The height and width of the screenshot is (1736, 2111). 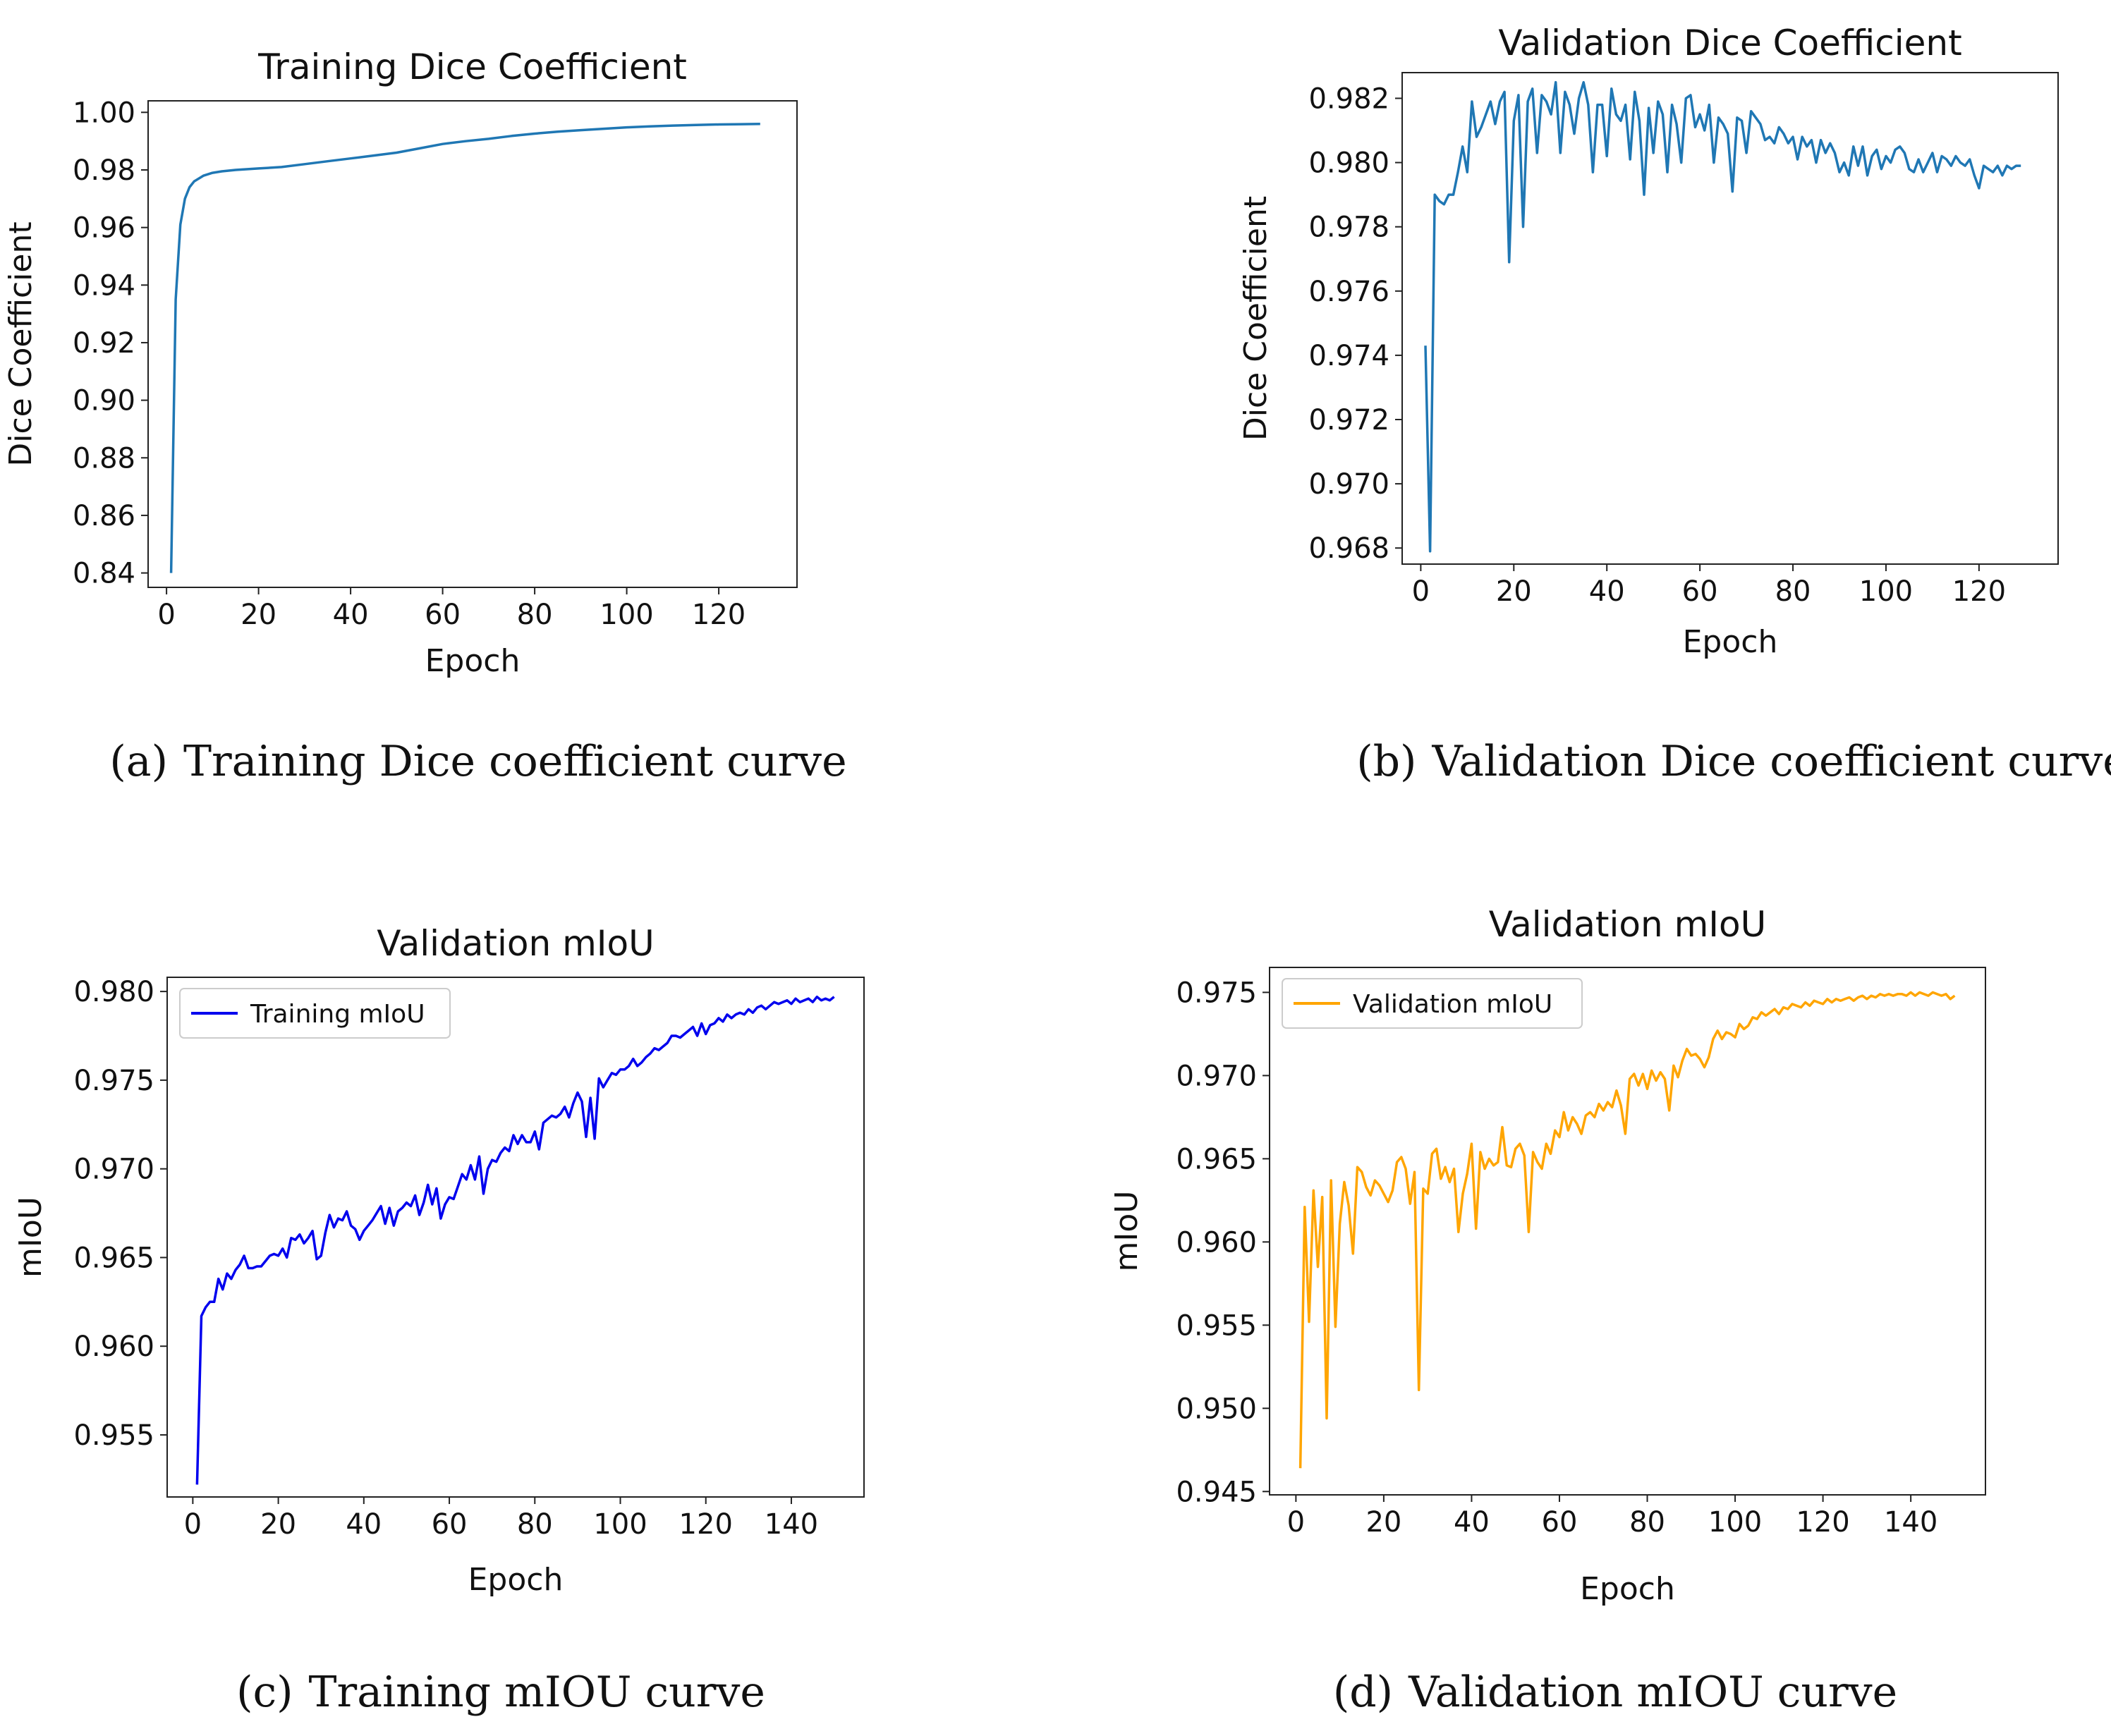 I want to click on caption-letter: (d), so click(x=1363, y=1693).